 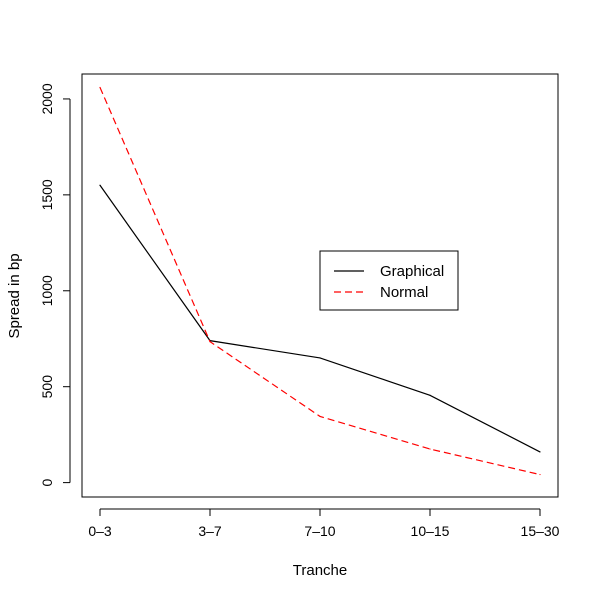 I want to click on y-axis: 0 500 1000 1500 2000, so click(x=55, y=285).